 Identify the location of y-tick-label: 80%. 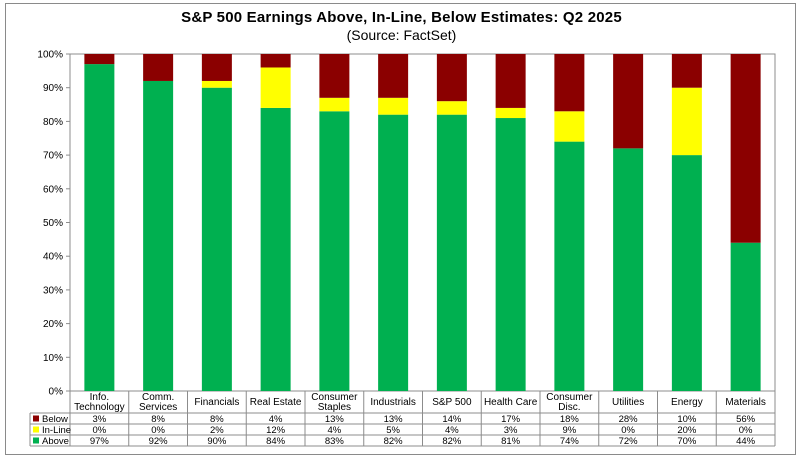
(53, 122).